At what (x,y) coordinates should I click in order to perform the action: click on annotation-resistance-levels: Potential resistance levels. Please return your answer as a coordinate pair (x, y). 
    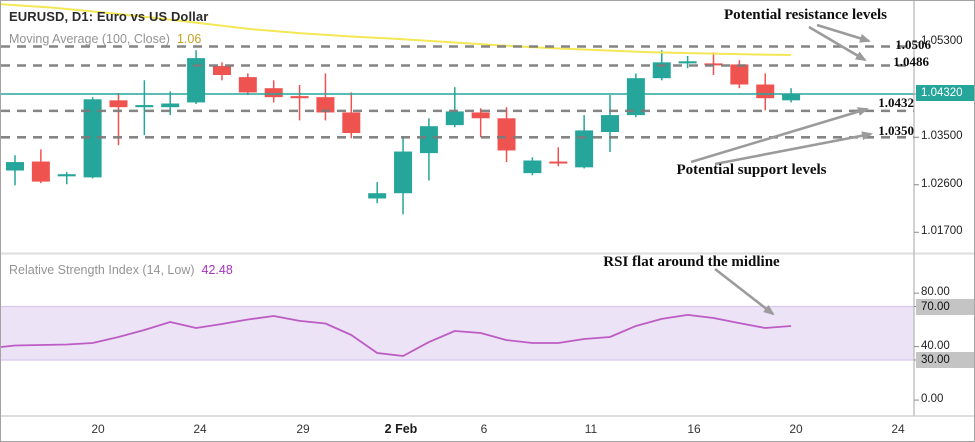
    Looking at the image, I should click on (805, 15).